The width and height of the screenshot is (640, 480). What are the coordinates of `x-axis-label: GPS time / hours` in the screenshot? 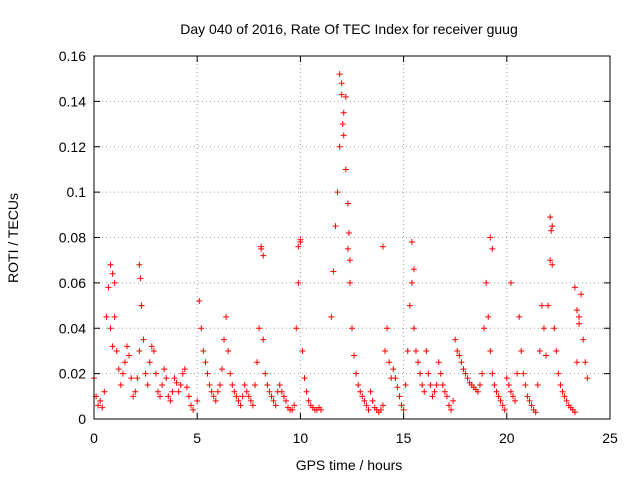 It's located at (349, 465).